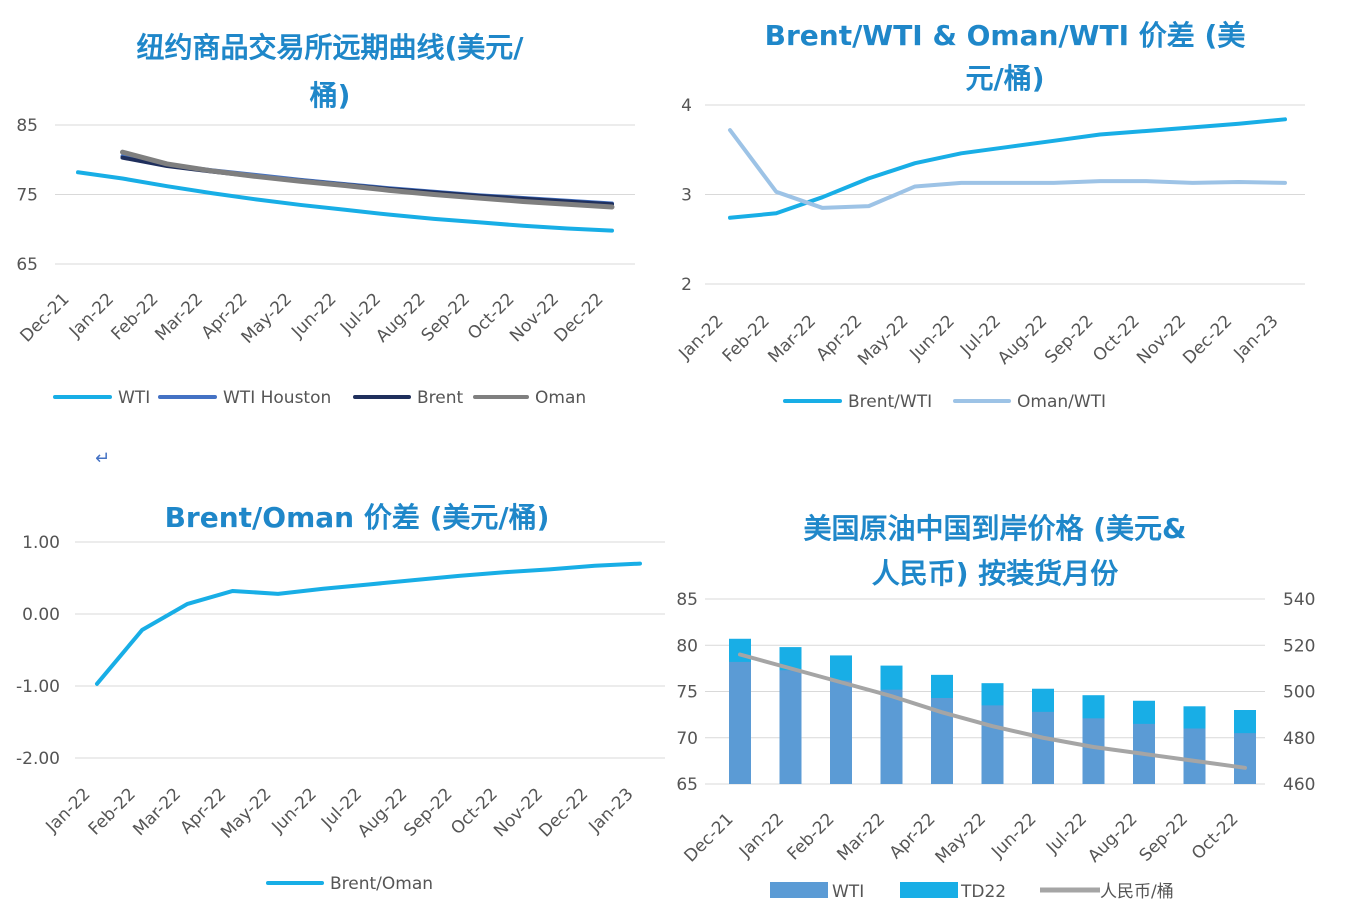 The image size is (1346, 922). What do you see at coordinates (799, 890) in the screenshot?
I see `legend-swatch-wti` at bounding box center [799, 890].